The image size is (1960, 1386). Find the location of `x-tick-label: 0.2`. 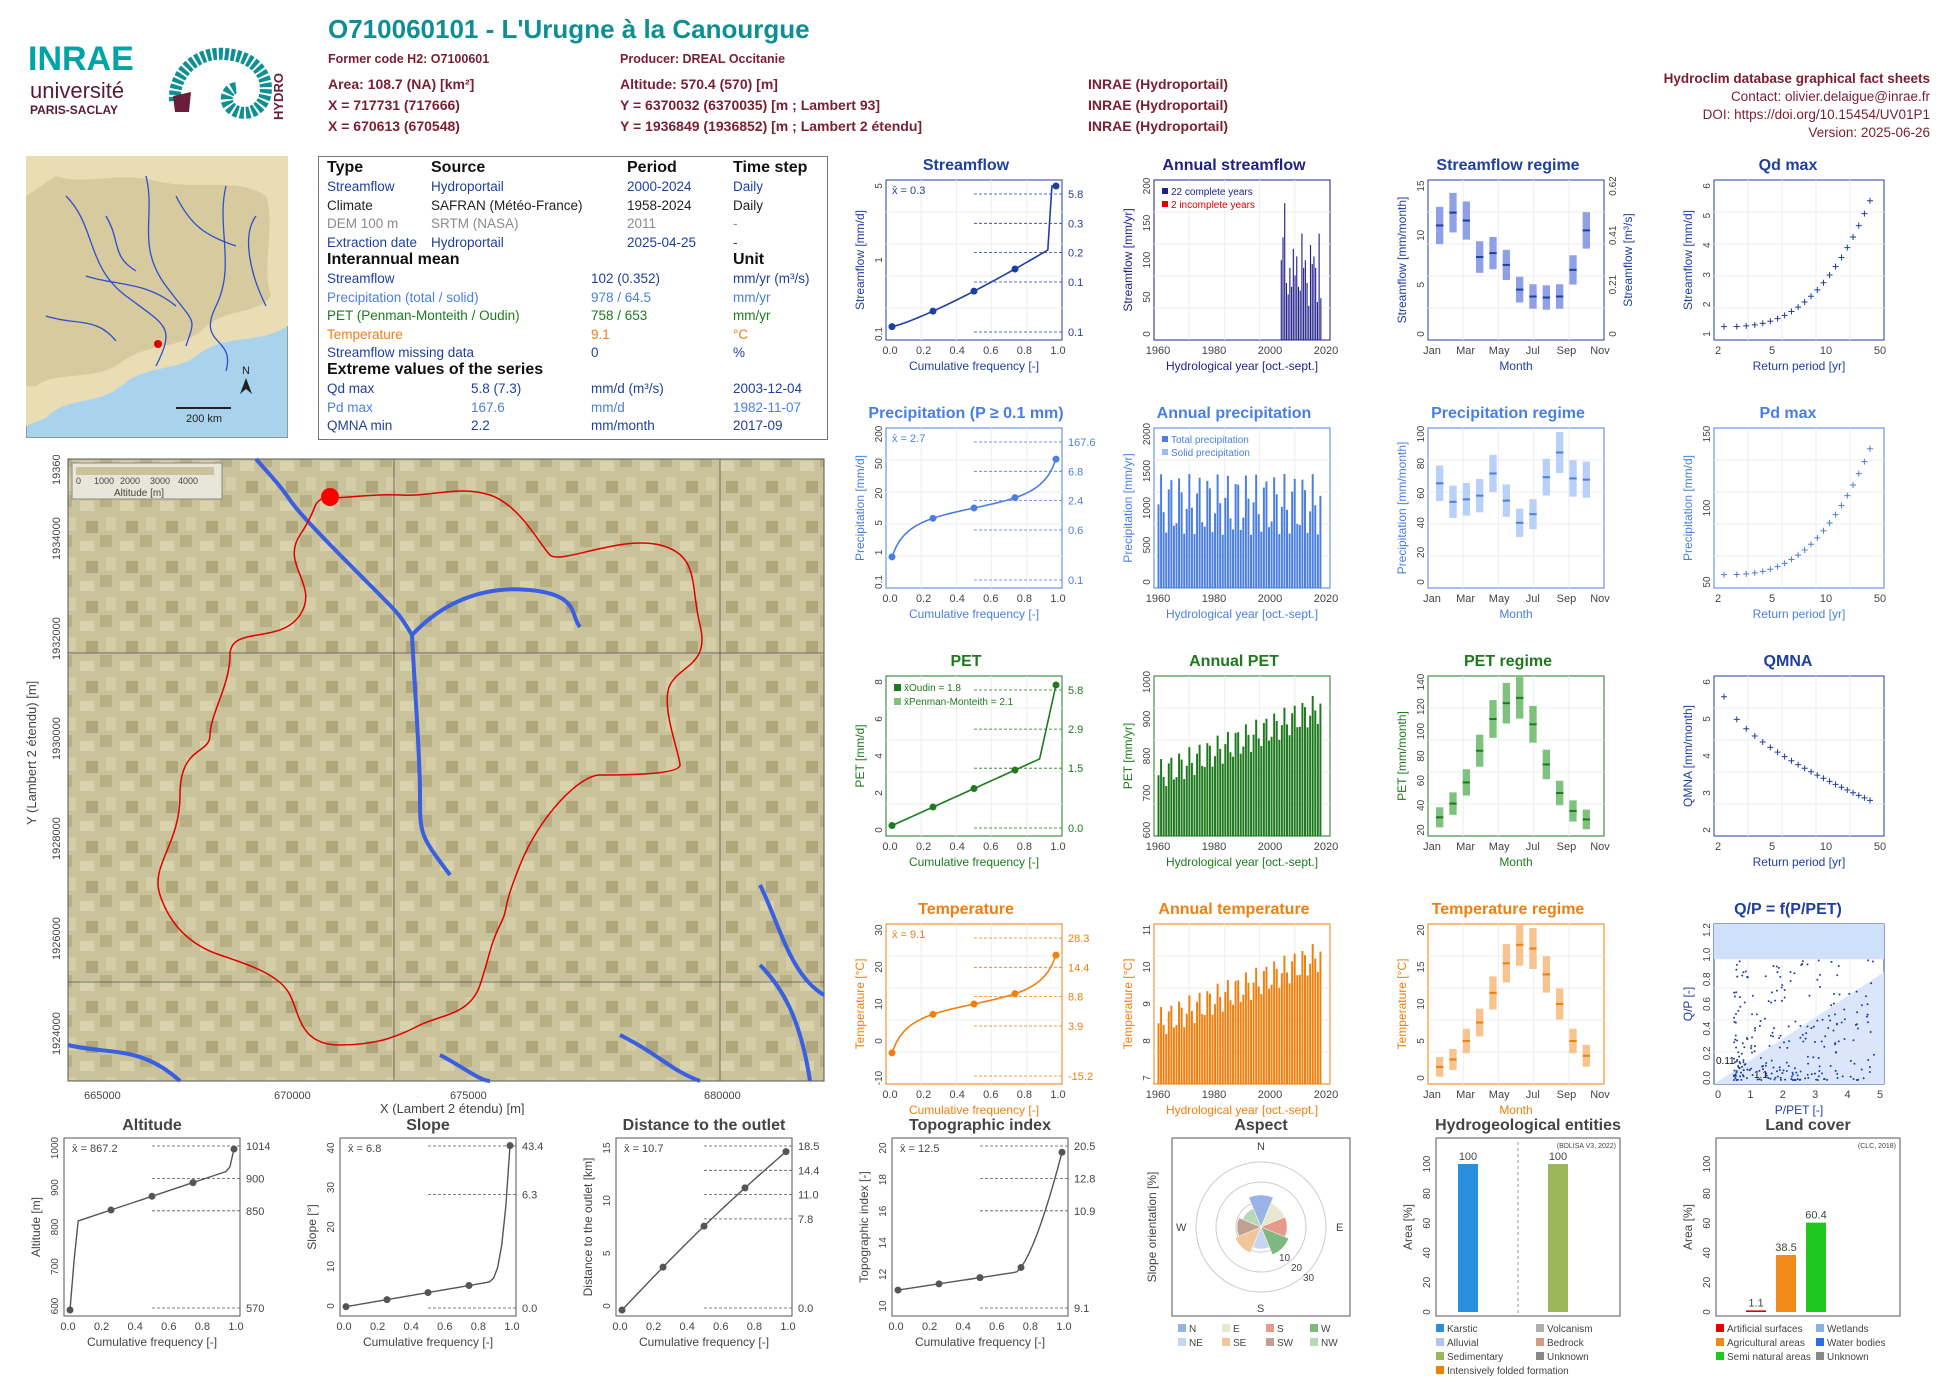

x-tick-label: 0.2 is located at coordinates (377, 1327).